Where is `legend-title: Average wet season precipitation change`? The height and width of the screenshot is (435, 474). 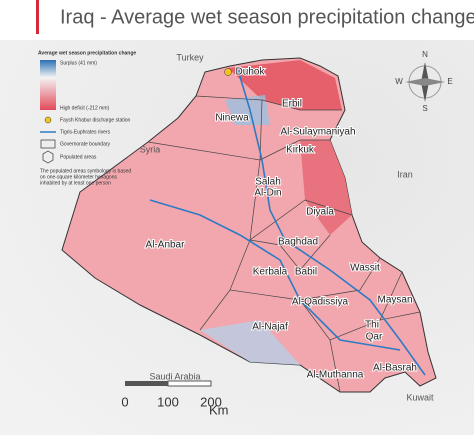 legend-title: Average wet season precipitation change is located at coordinates (87, 53).